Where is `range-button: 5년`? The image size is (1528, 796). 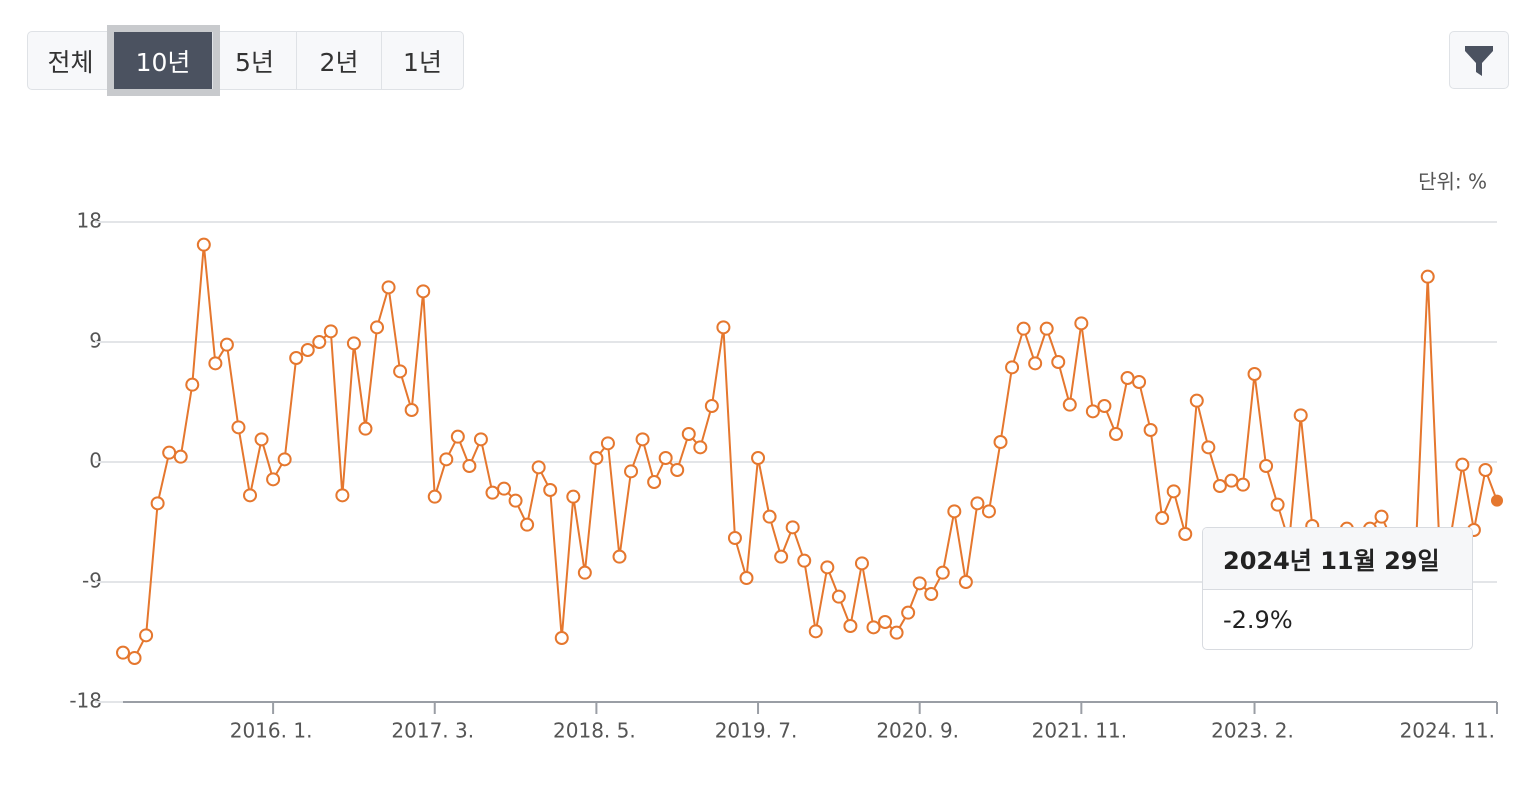
range-button: 5년 is located at coordinates (255, 60).